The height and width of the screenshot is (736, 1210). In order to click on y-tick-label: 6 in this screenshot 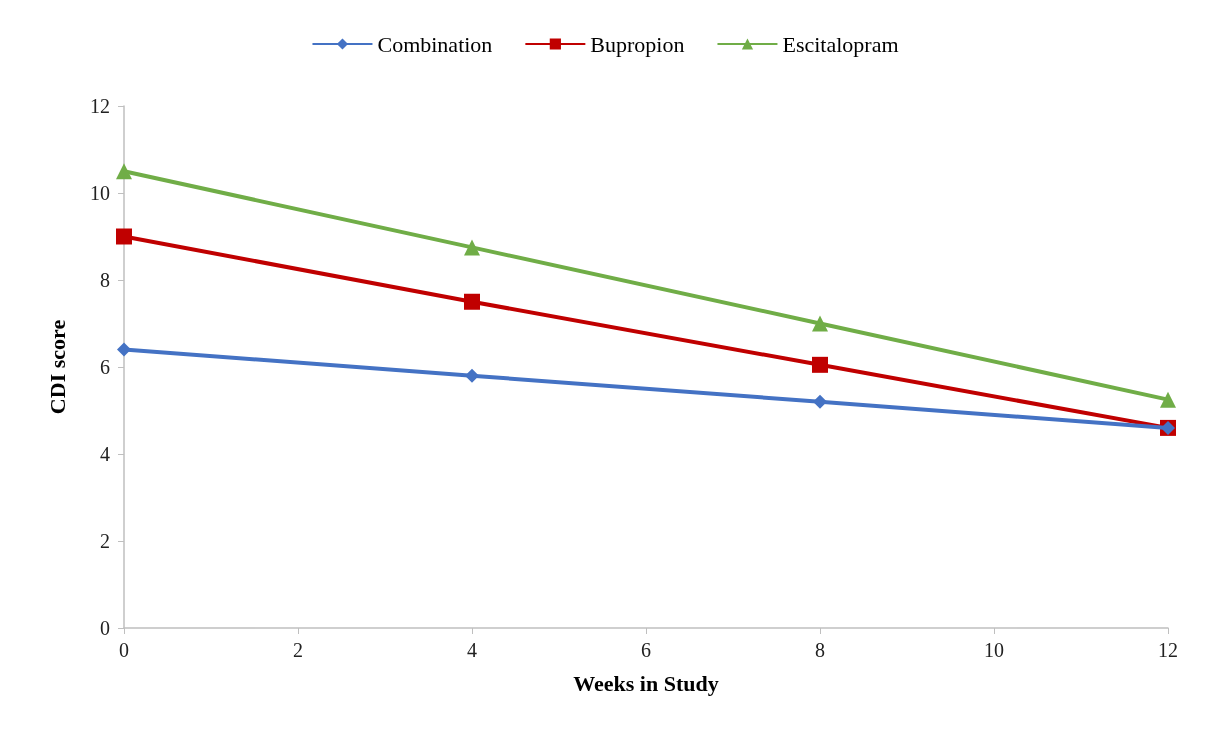, I will do `click(105, 367)`.